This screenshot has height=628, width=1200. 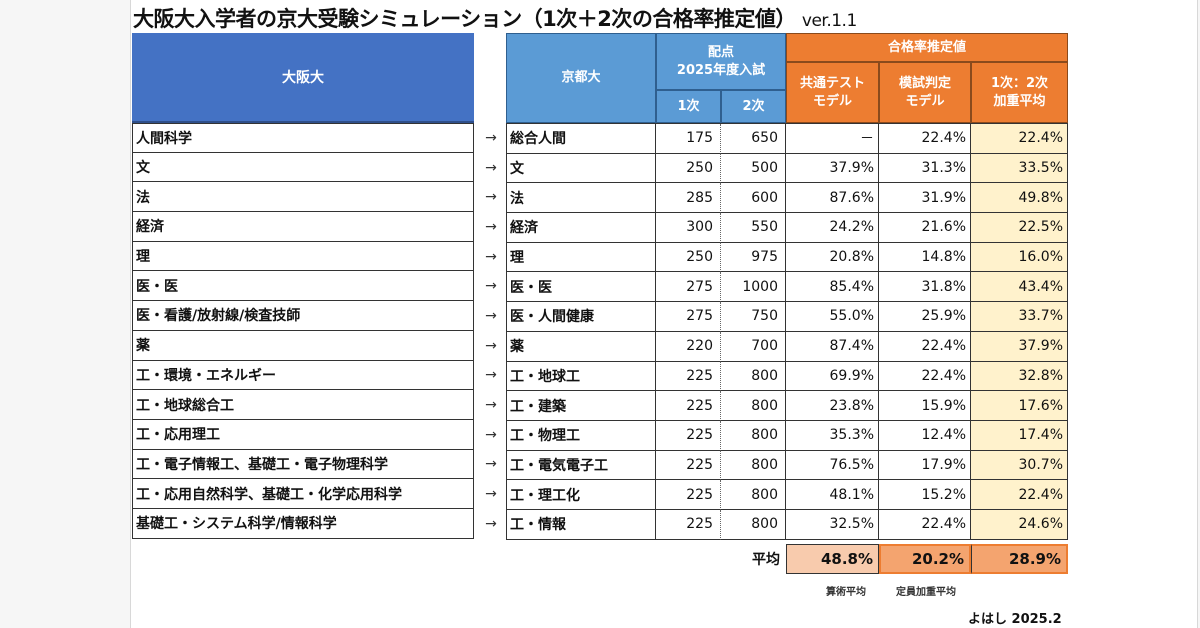 I want to click on weighted-rate-cell: 43.4%, so click(x=1019, y=287).